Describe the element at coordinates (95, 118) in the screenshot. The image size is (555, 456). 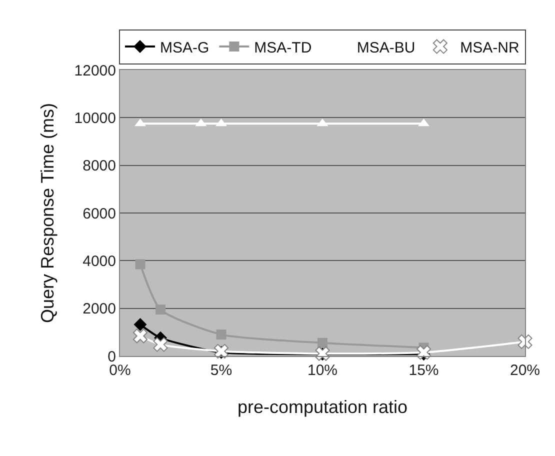
I see `y-tick-label: 10000` at that location.